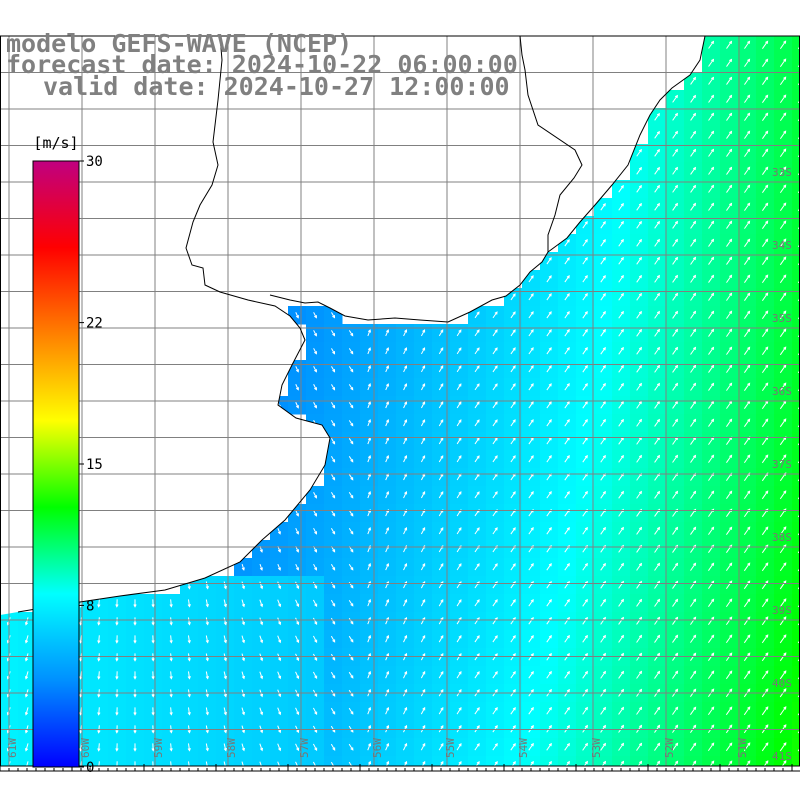  Describe the element at coordinates (782, 756) in the screenshot. I see `latitude-label: 41S` at that location.